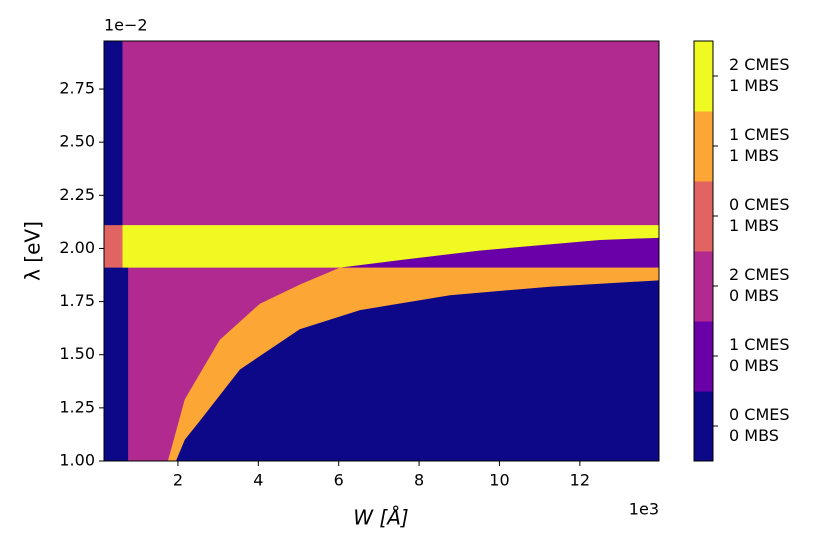 This screenshot has width=830, height=558. What do you see at coordinates (77, 88) in the screenshot?
I see `y-tick-label: 2.75` at bounding box center [77, 88].